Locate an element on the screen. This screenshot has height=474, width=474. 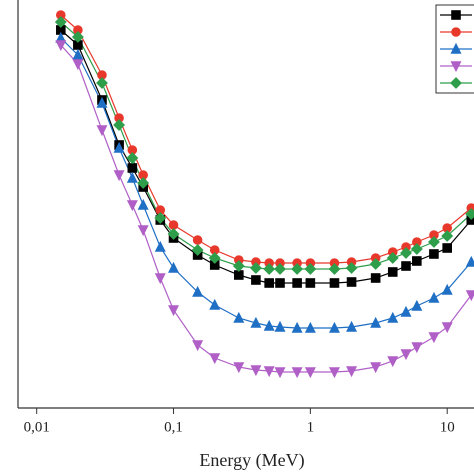
x-axis-label: Energy (MeV) is located at coordinates (251, 460).